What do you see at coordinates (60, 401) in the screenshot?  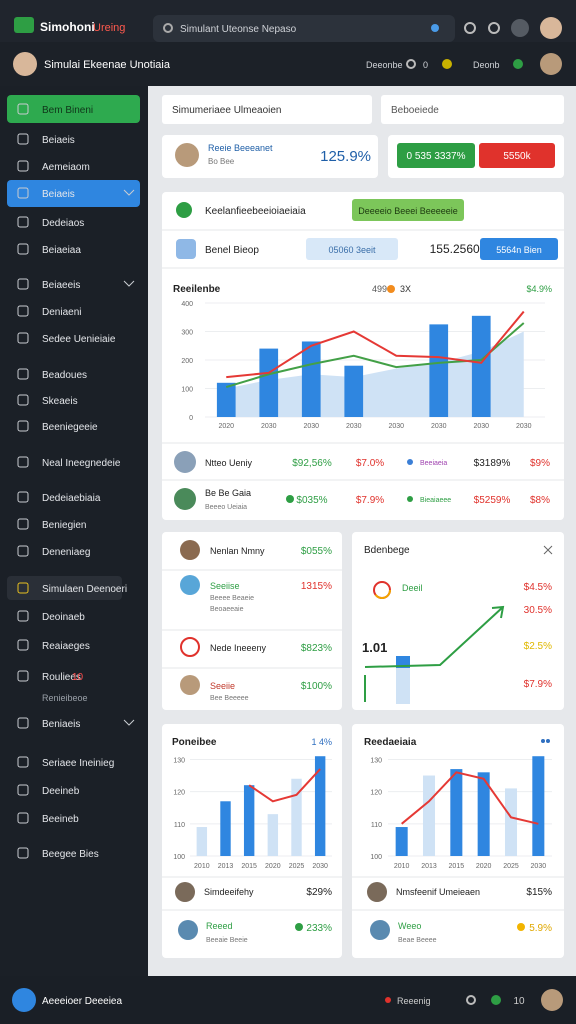 I see `nav-item: Skeaeis` at bounding box center [60, 401].